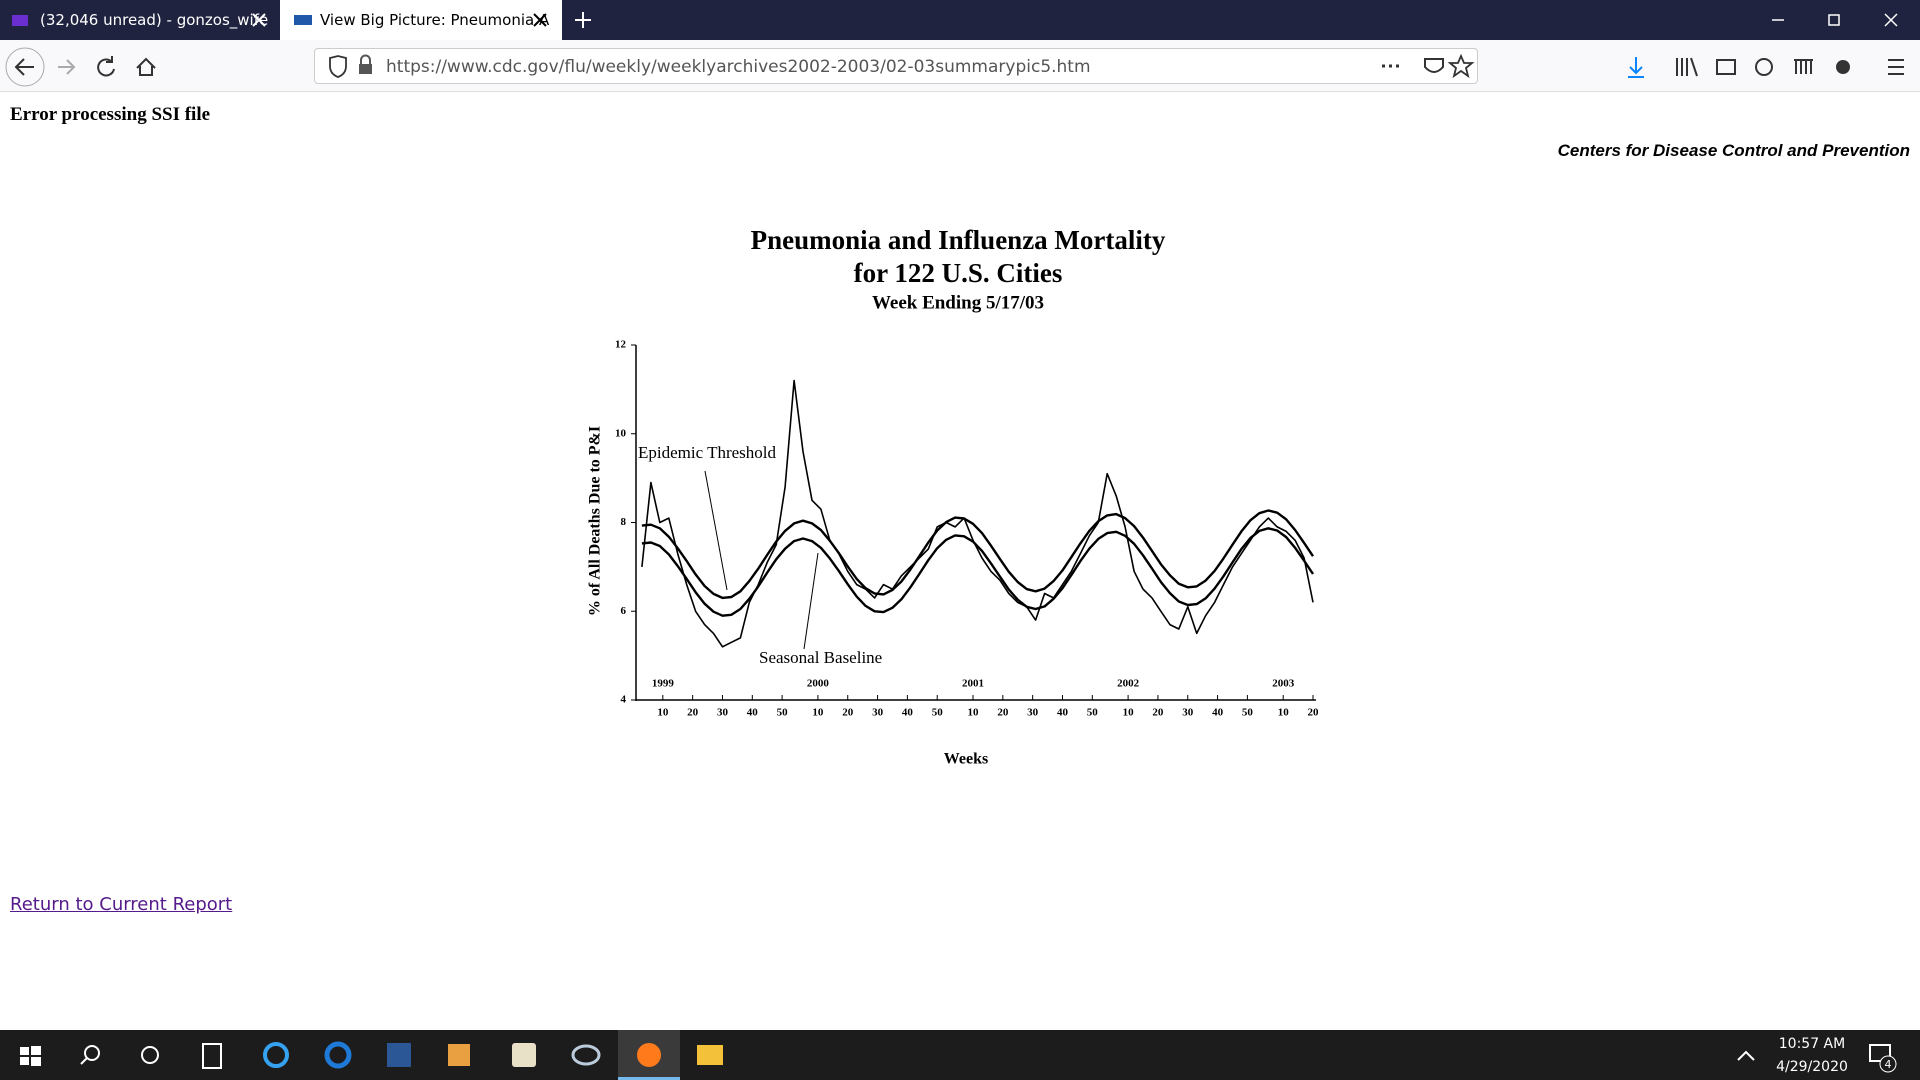 The image size is (1920, 1080). What do you see at coordinates (110, 114) in the screenshot?
I see `error-text: Error processing SSI file` at bounding box center [110, 114].